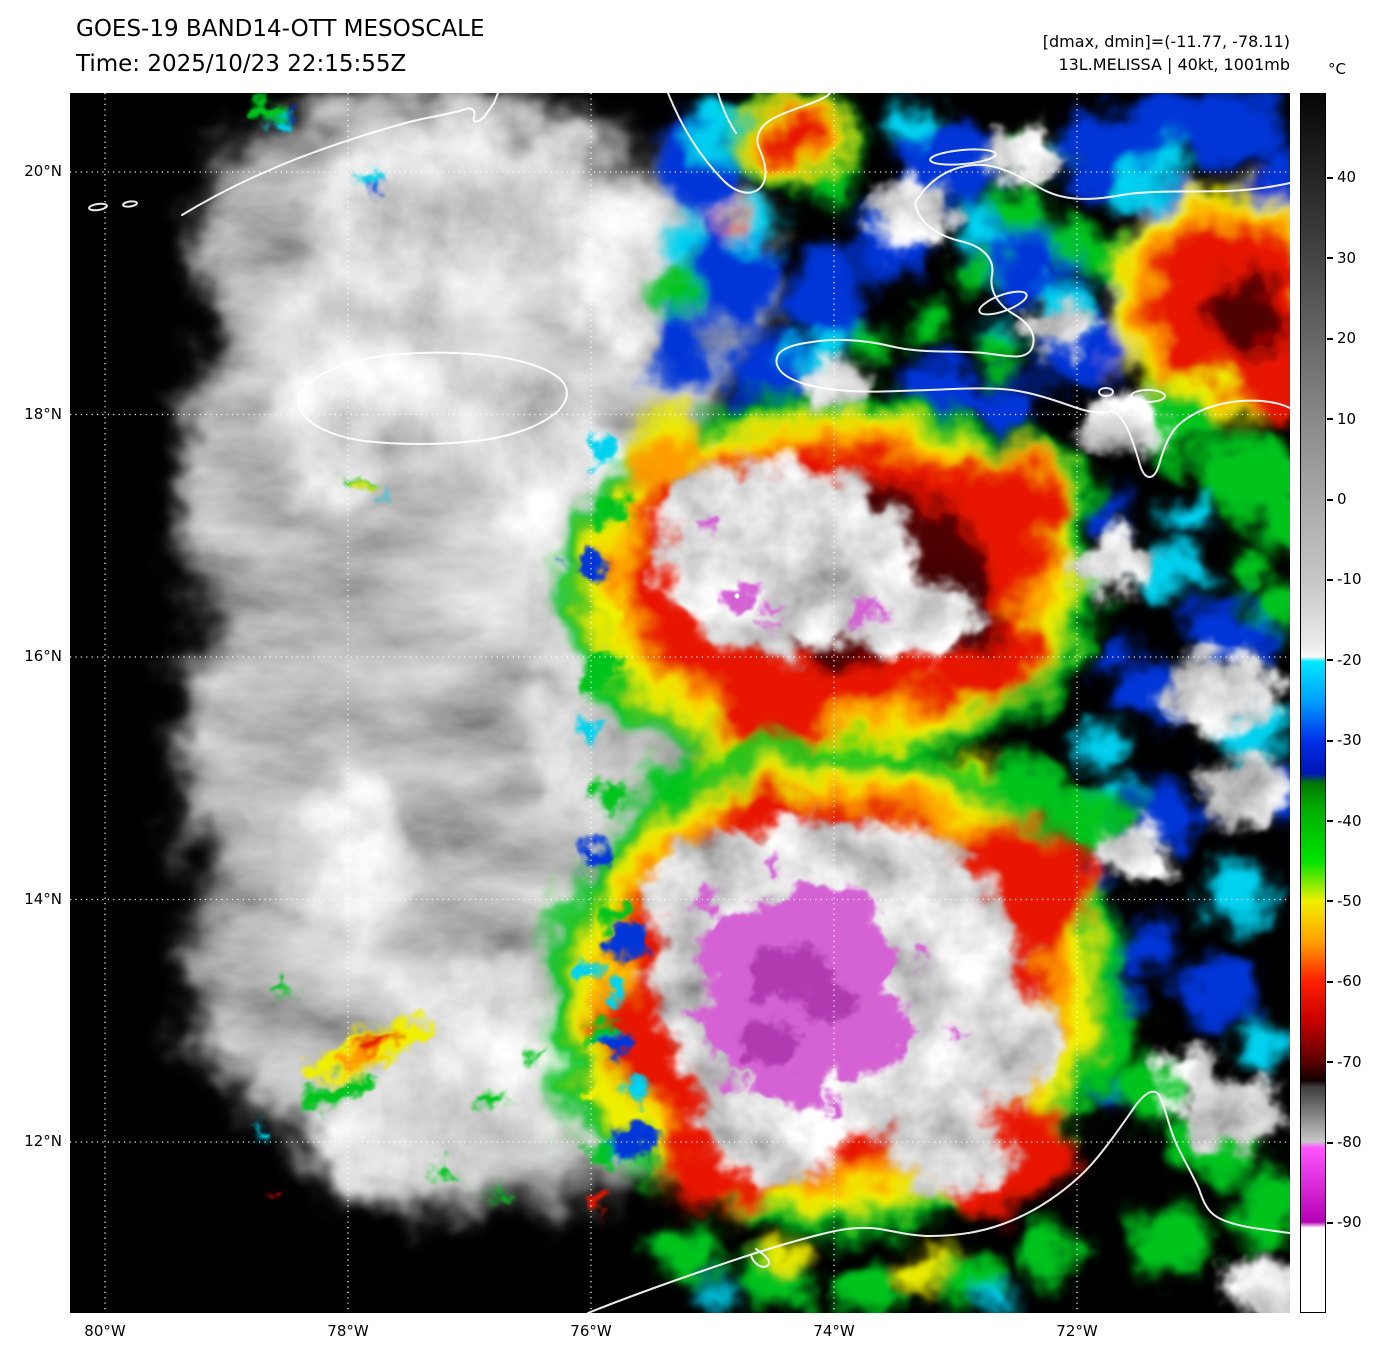 Image resolution: width=1390 pixels, height=1359 pixels. Describe the element at coordinates (105, 1331) in the screenshot. I see `lon-tick-label: 80°W` at that location.